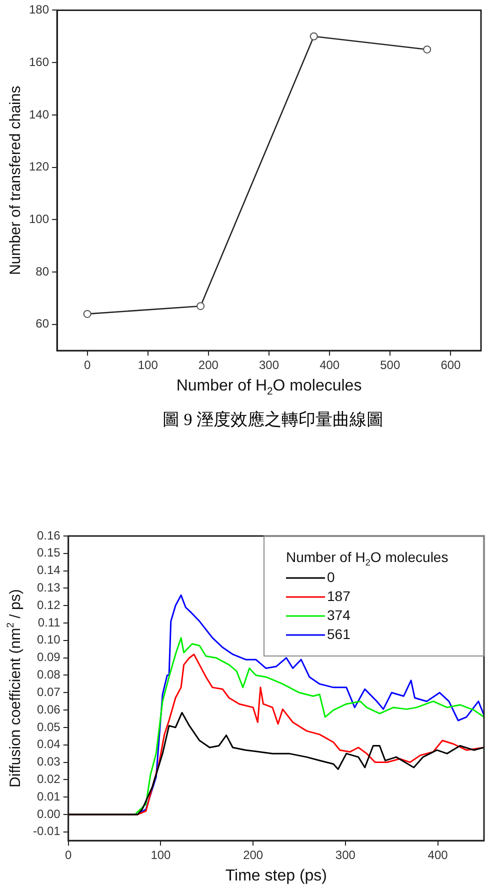 Image resolution: width=486 pixels, height=890 pixels. I want to click on y-tick-label: 0.15, so click(48, 553).